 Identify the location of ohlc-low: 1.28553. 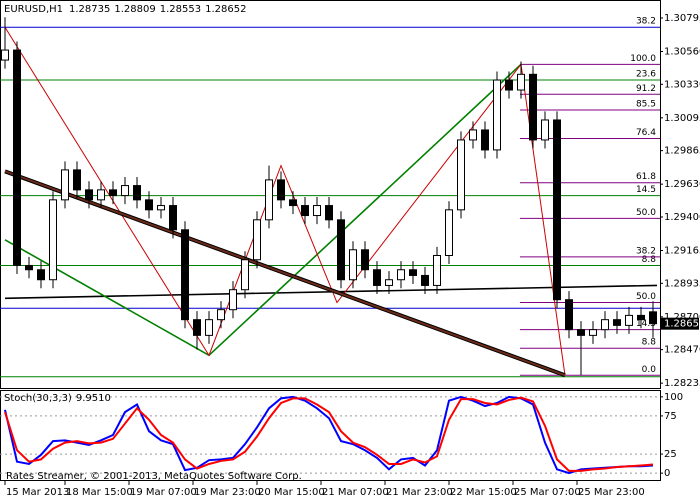
(180, 9).